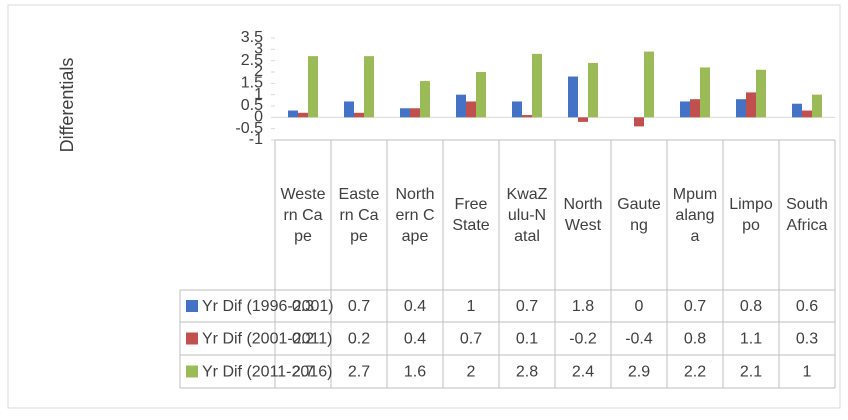  What do you see at coordinates (258, 94) in the screenshot?
I see `y-tick-label: 1` at bounding box center [258, 94].